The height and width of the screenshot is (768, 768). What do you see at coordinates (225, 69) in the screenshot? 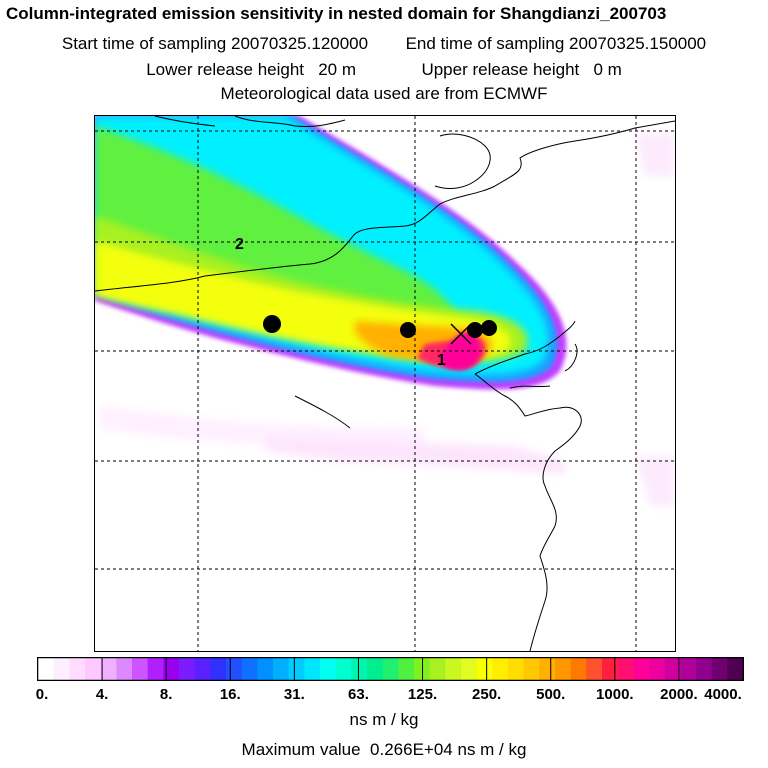
I see `lower-height-label: Lower release height` at bounding box center [225, 69].